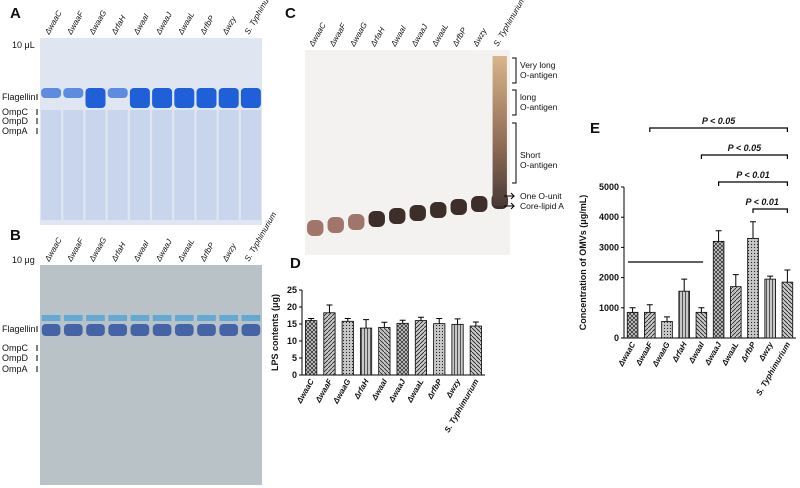  I want to click on y-axis-label: Concentration of OMVs (μg/mL), so click(583, 263).